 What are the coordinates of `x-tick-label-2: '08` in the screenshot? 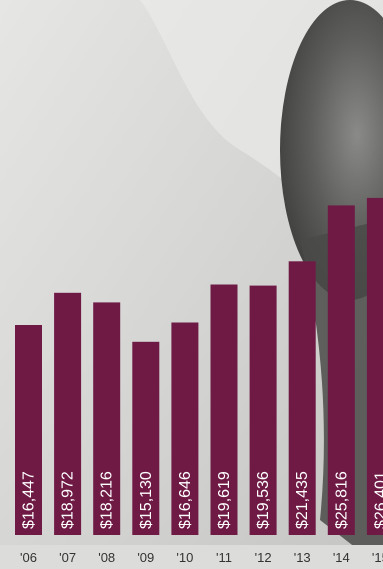 It's located at (106, 557).